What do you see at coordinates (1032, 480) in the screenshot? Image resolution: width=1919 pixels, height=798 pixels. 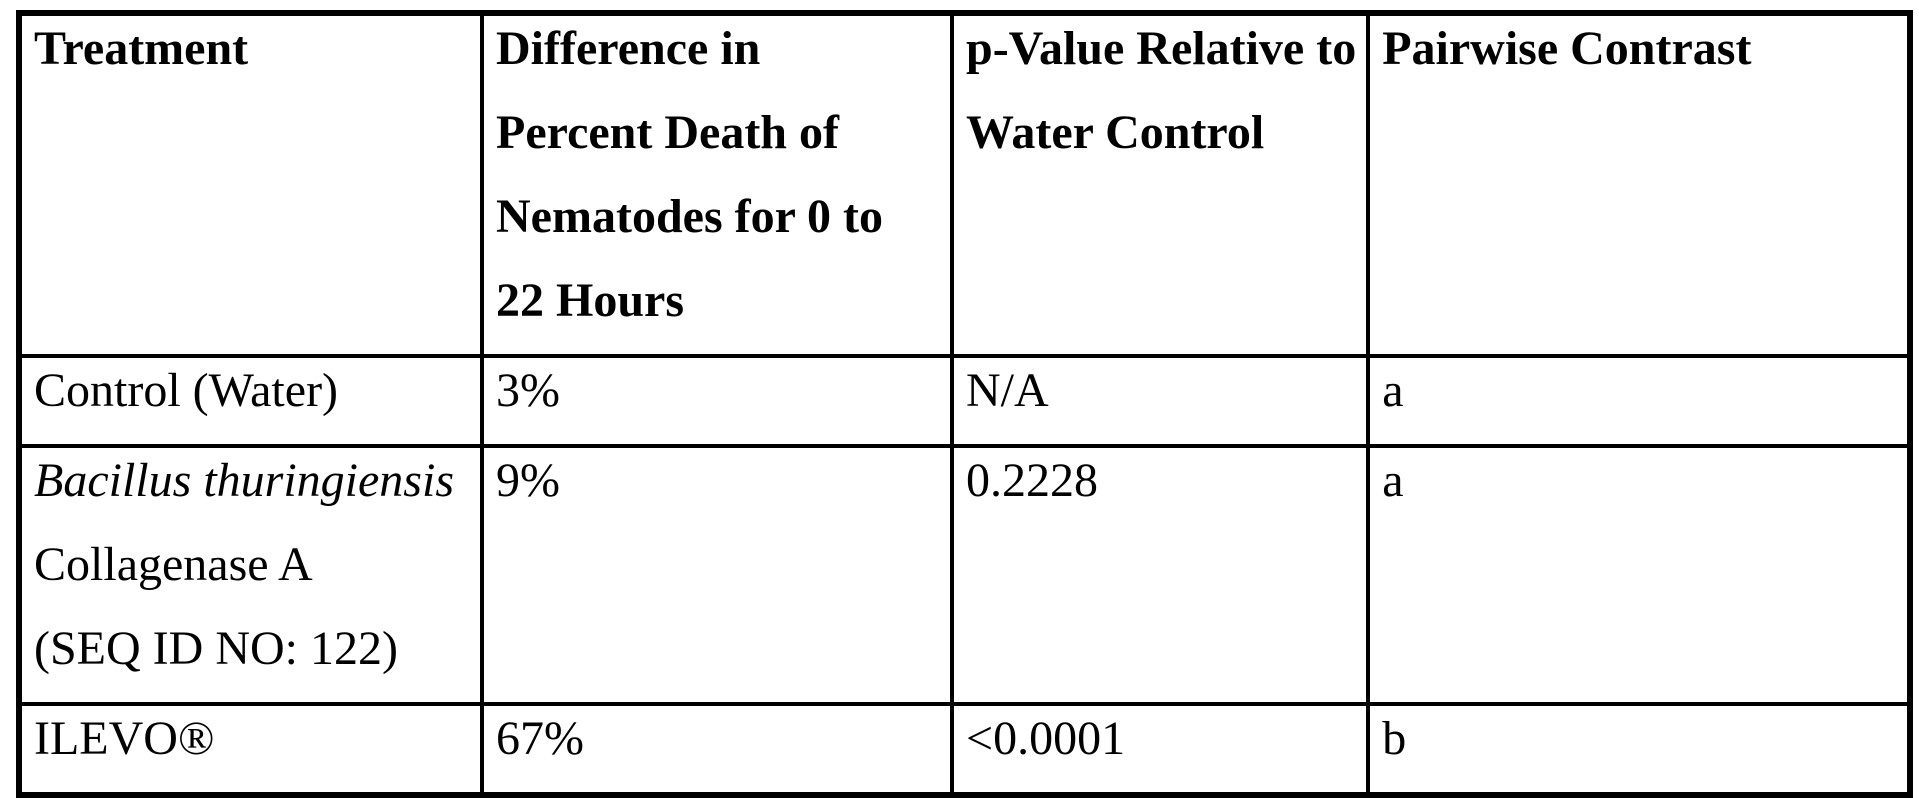 I see `p-value: 0.2228` at bounding box center [1032, 480].